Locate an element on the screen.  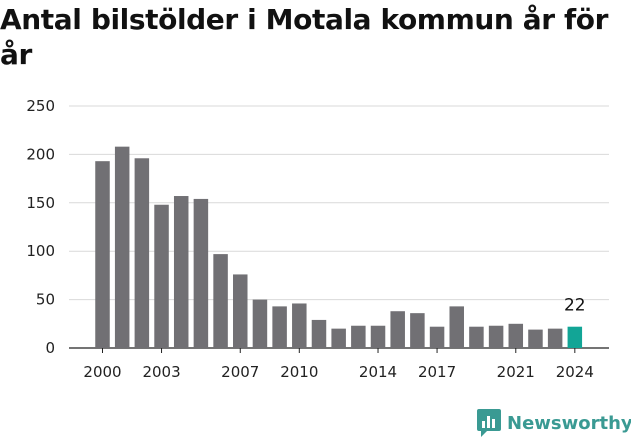
y-tick-label-150: 150 is located at coordinates (40, 203).